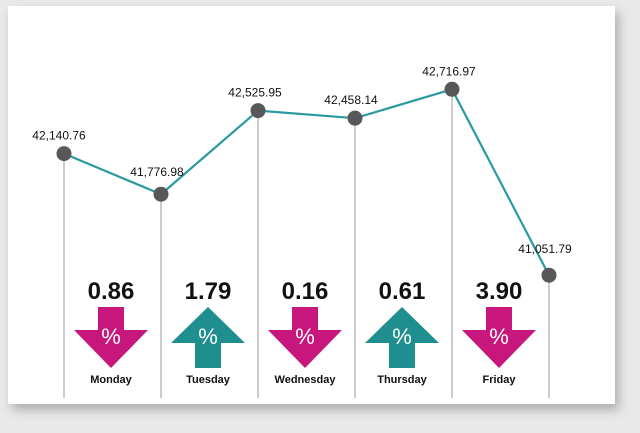 The height and width of the screenshot is (433, 640). Describe the element at coordinates (499, 380) in the screenshot. I see `day-label-friday: Friday` at that location.